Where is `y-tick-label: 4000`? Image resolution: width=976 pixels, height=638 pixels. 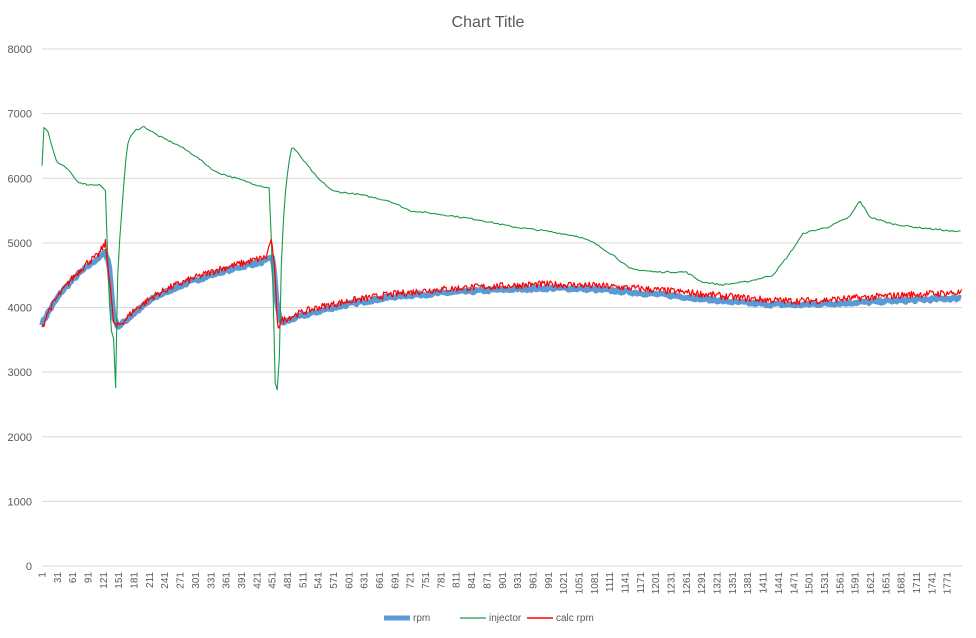 y-tick-label: 4000 is located at coordinates (20, 309).